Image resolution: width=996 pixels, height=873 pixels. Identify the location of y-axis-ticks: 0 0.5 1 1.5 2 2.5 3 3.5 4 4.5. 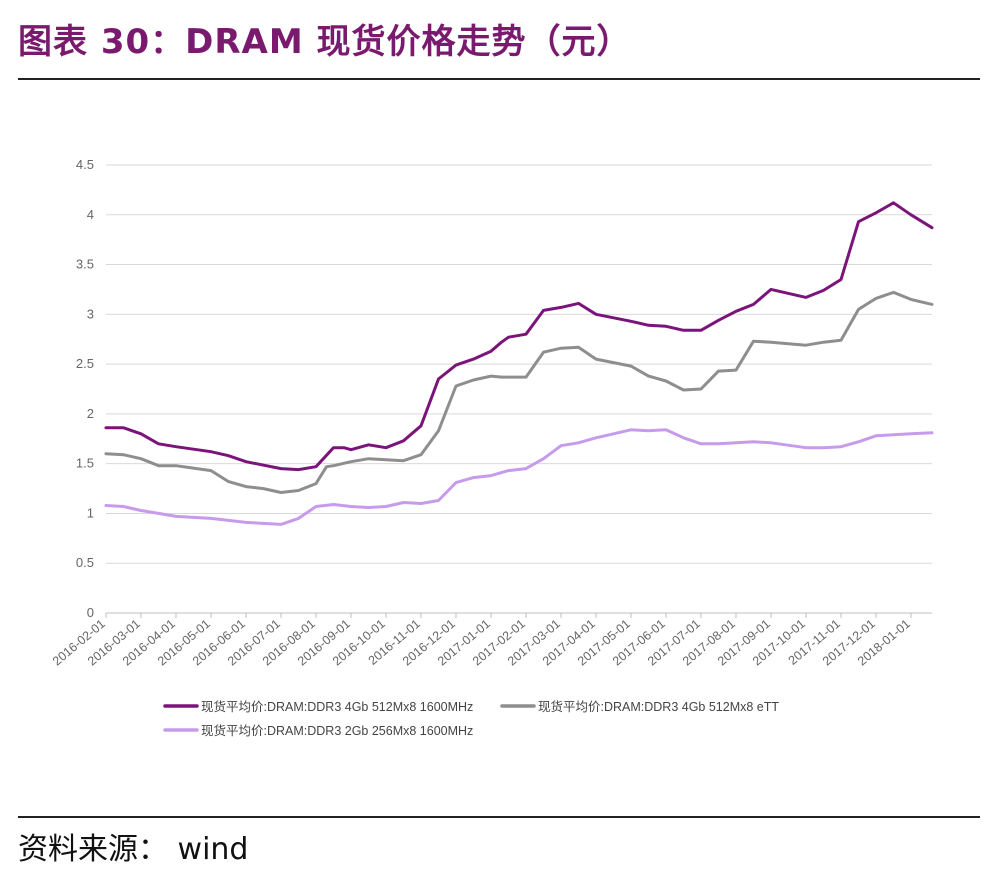
(85, 388).